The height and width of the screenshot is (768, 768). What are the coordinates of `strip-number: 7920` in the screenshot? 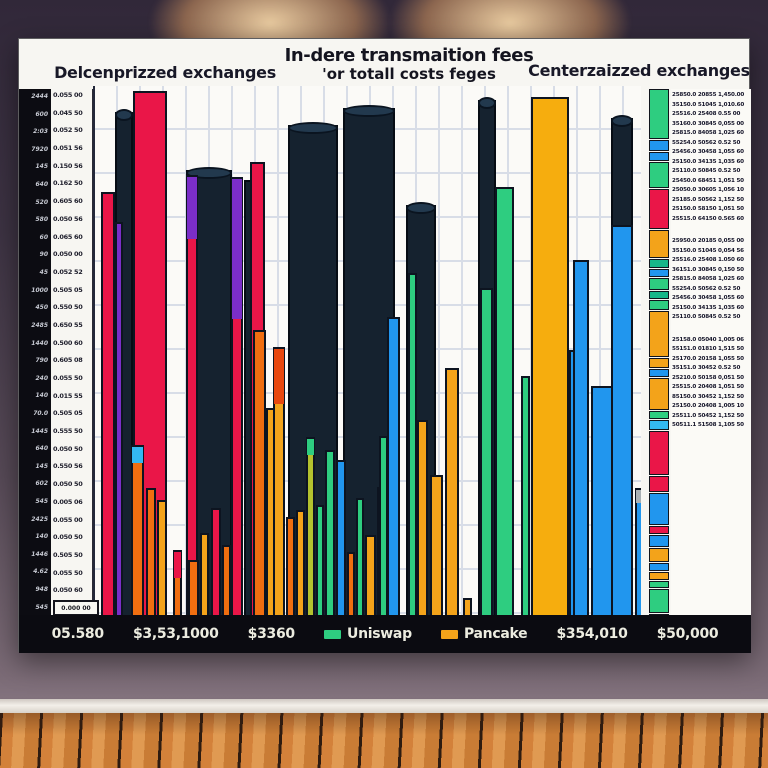 It's located at (39, 149).